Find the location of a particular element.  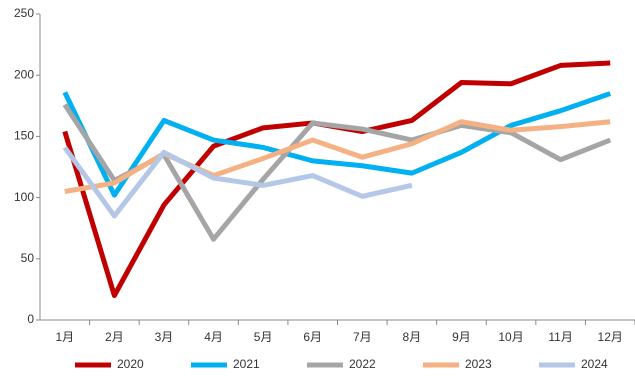

x-tick-label: 6月 is located at coordinates (312, 337).